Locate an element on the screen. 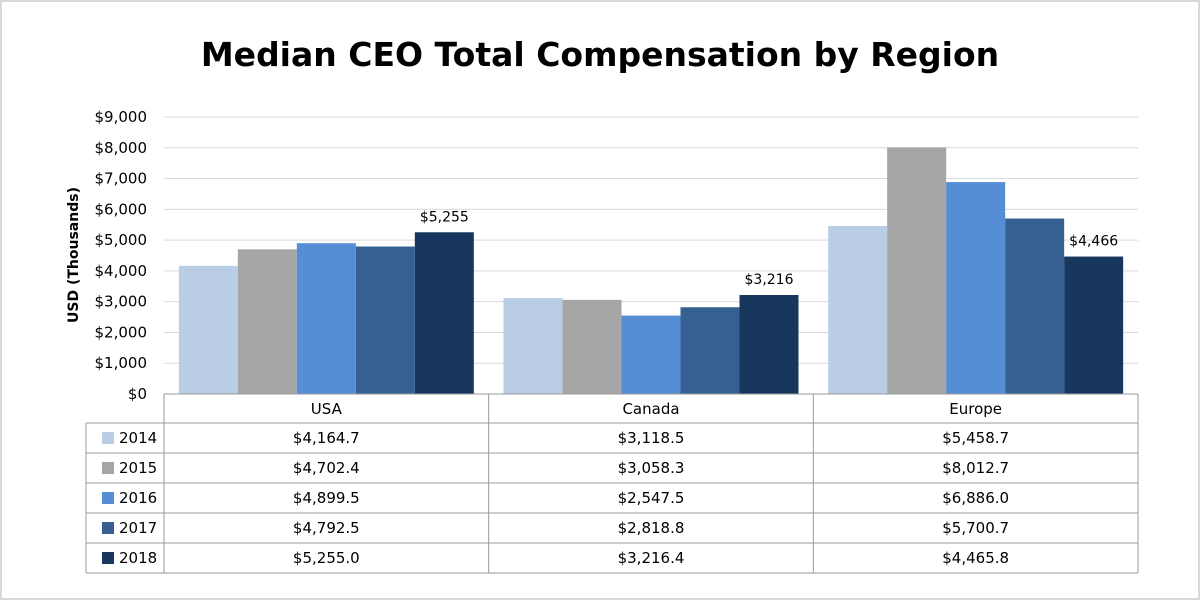  table-cell: $5,700.7 is located at coordinates (975, 528).